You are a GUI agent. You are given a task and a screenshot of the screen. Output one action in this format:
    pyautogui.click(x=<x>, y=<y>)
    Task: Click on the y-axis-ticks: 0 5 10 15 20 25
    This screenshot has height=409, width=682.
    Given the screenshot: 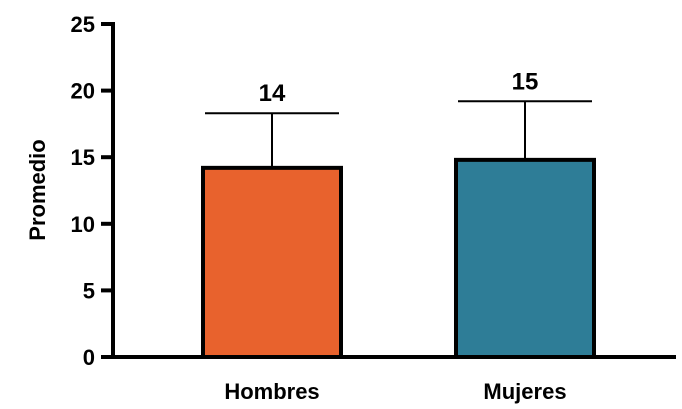 What is the action you would take?
    pyautogui.click(x=92, y=191)
    